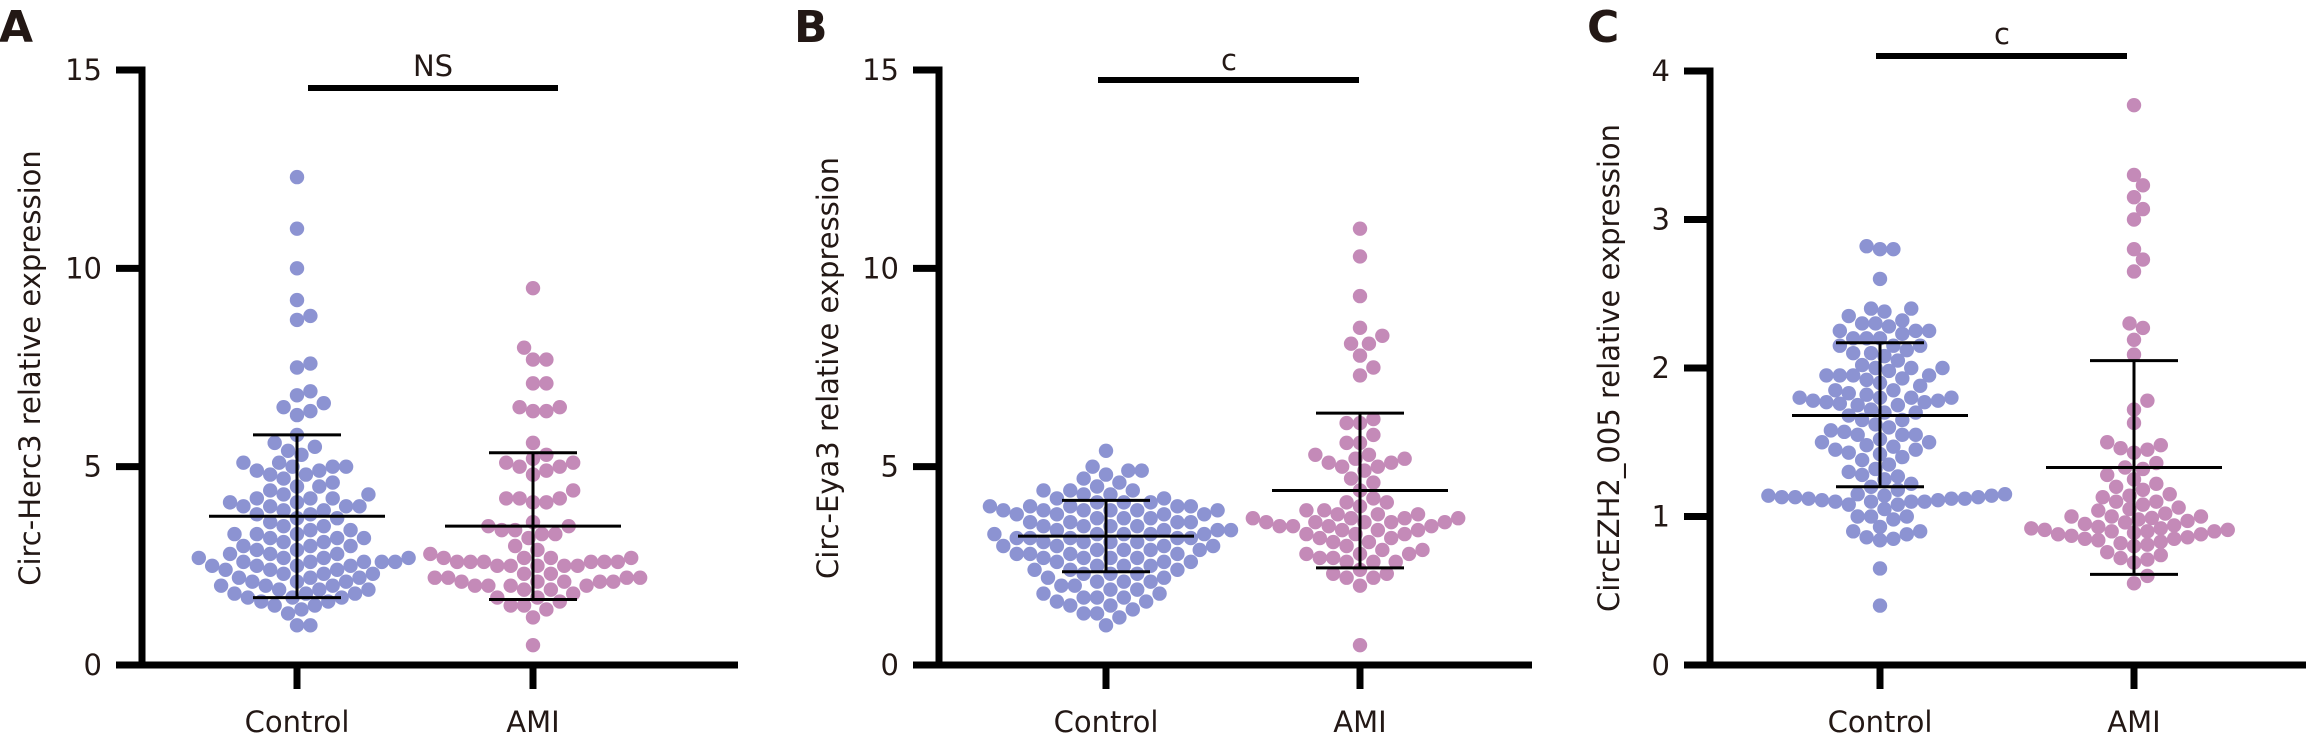 The height and width of the screenshot is (748, 2309). Describe the element at coordinates (2133, 722) in the screenshot. I see `x-tick-label-ami: AMI` at that location.